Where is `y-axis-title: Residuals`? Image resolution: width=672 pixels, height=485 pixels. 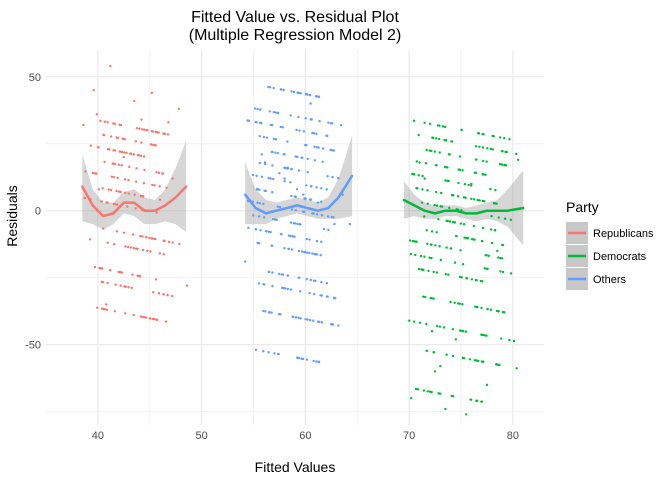
y-axis-title: Residuals is located at coordinates (12, 215).